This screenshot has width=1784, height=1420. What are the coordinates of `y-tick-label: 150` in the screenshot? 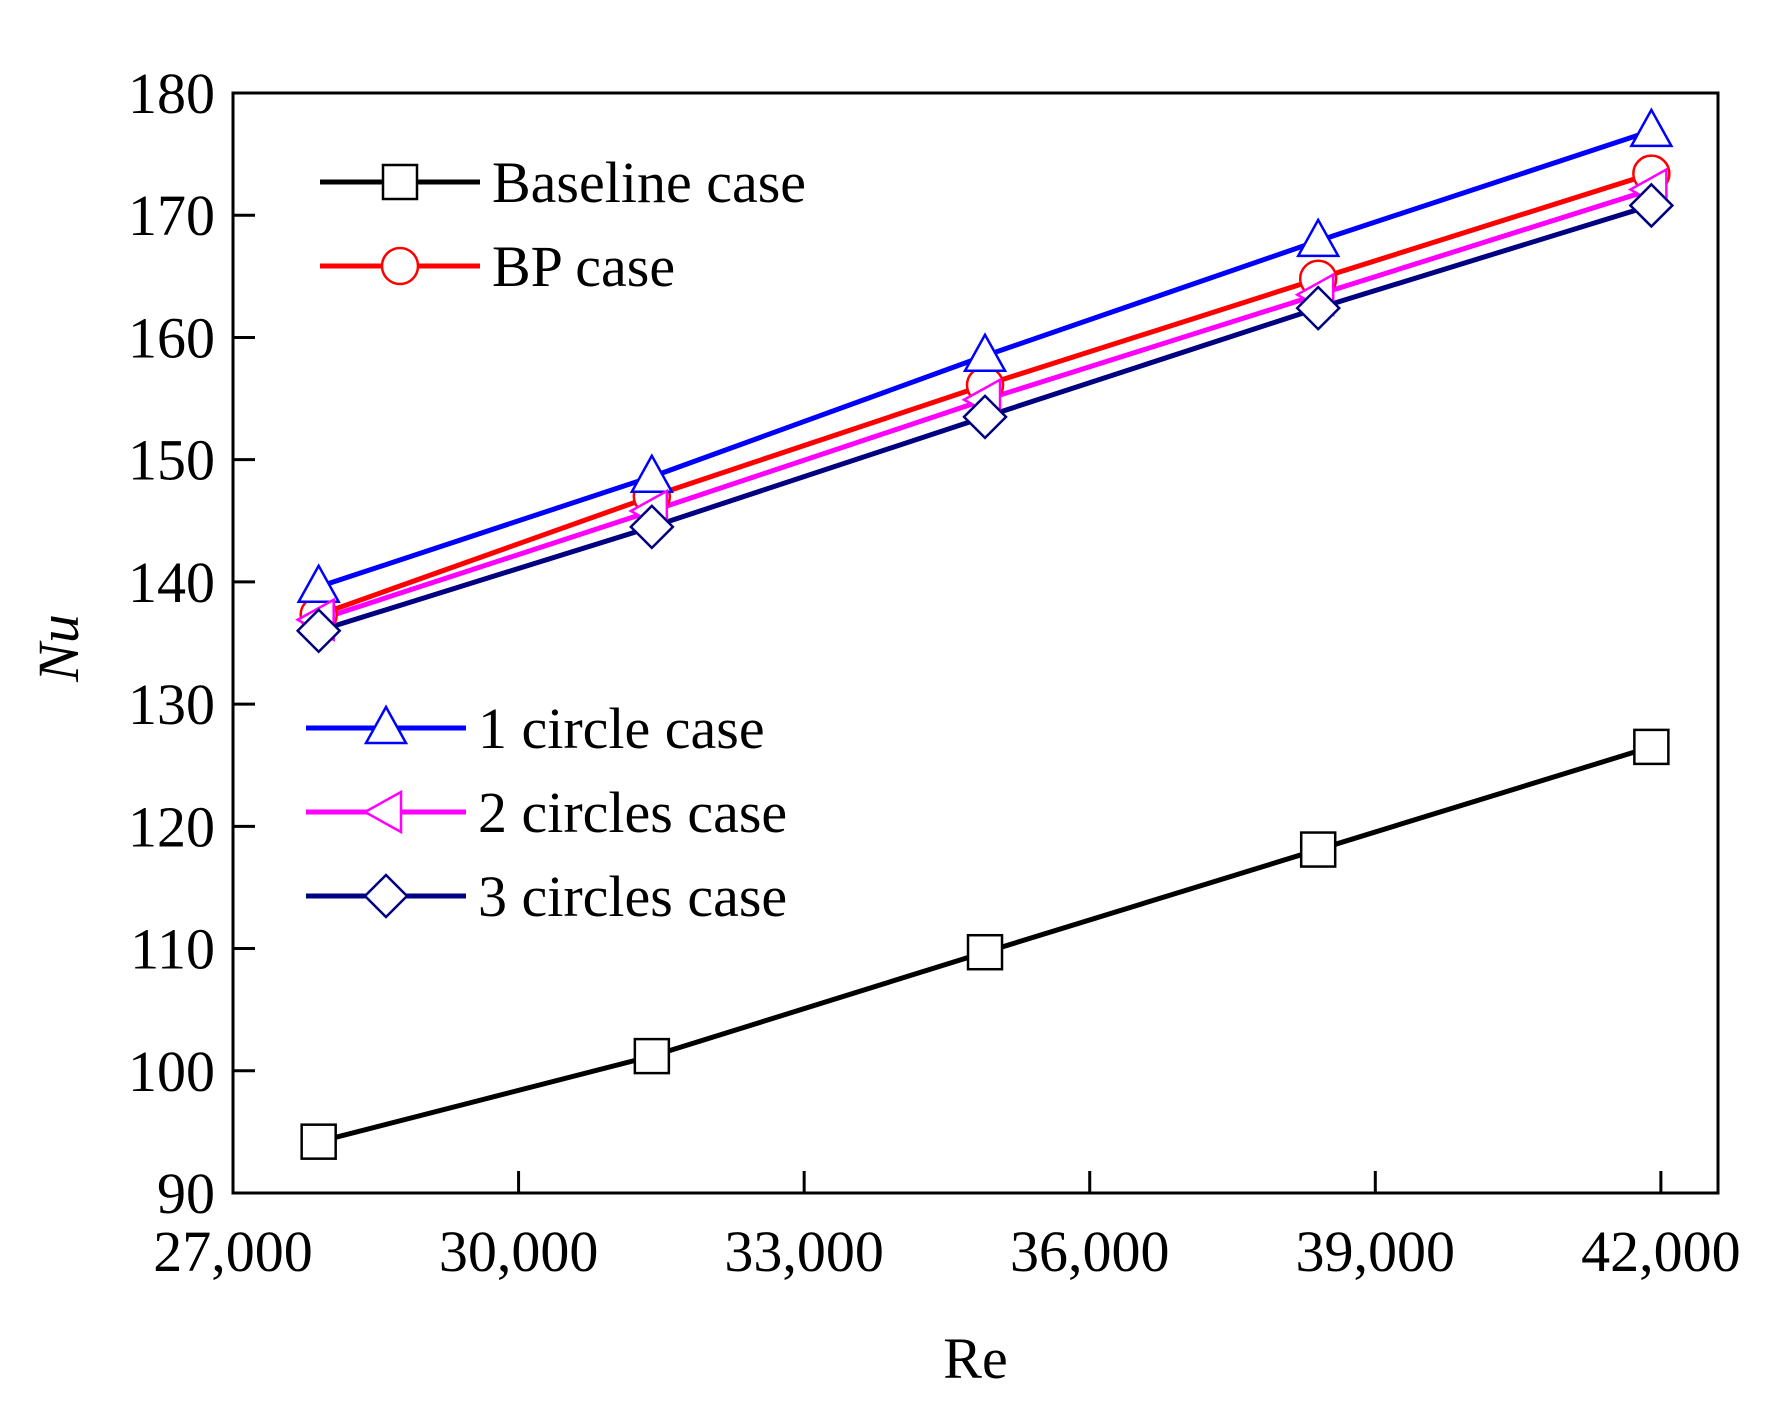 It's located at (171, 460).